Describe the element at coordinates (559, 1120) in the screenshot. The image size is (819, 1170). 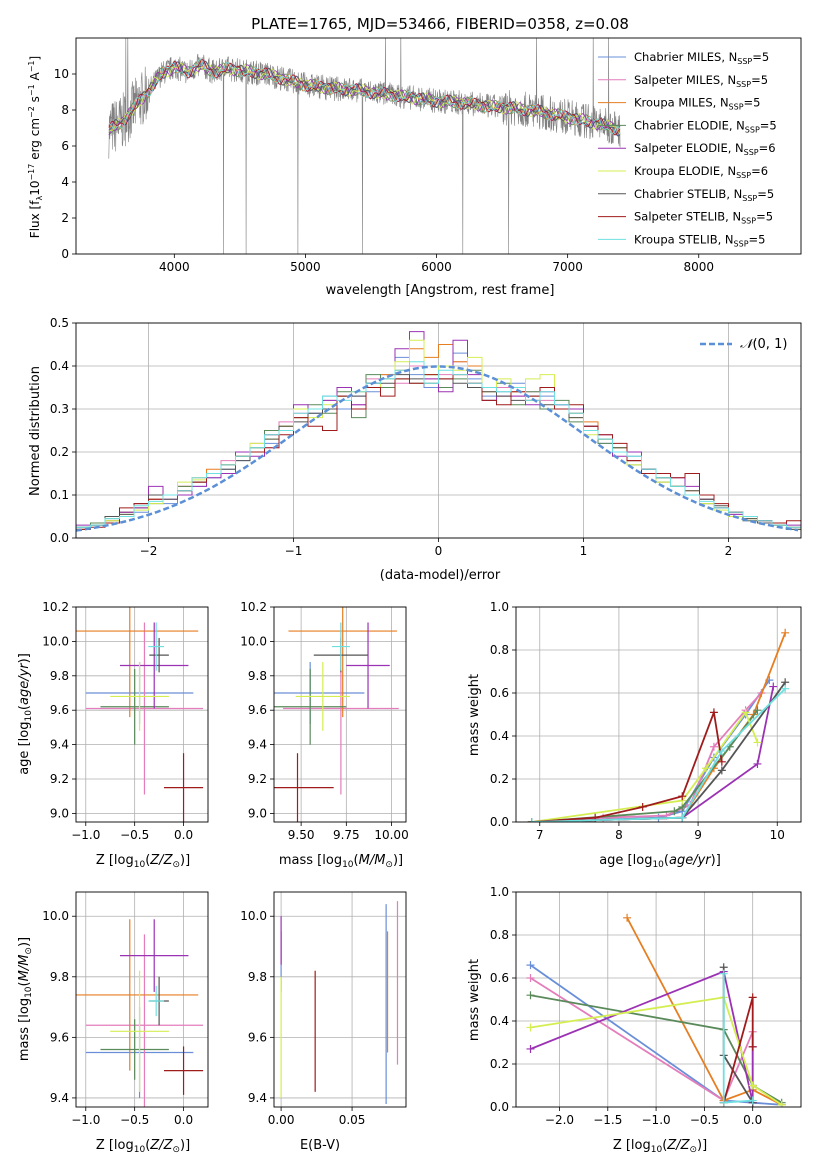
I see `x-tick-label: −2.0` at that location.